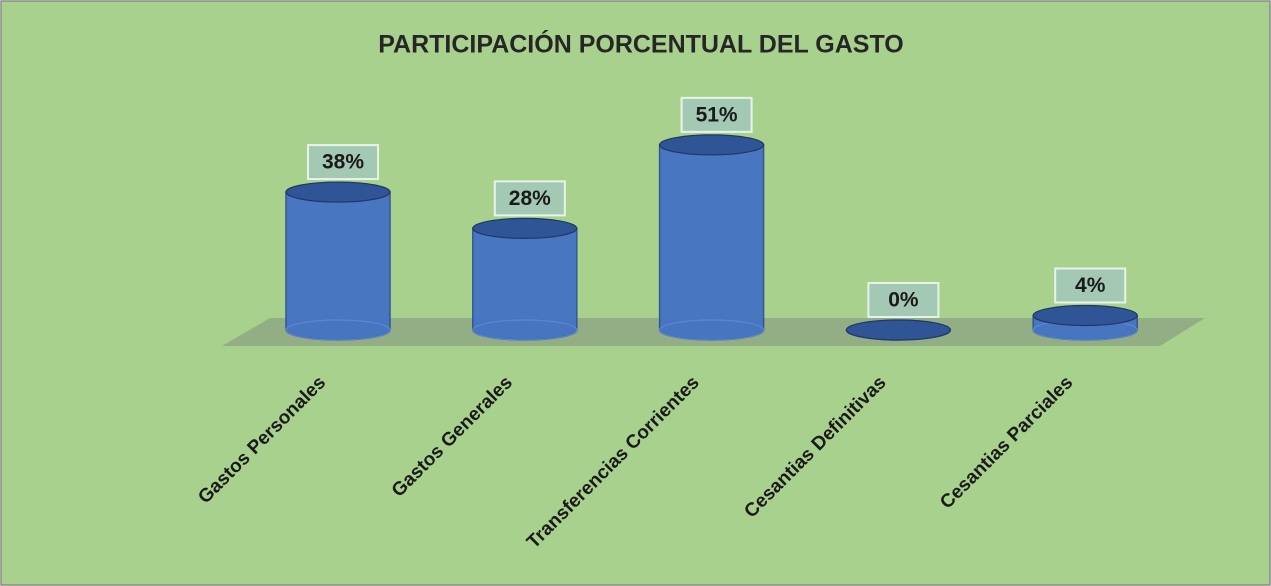 The image size is (1271, 586). I want to click on value-label: 51%, so click(717, 114).